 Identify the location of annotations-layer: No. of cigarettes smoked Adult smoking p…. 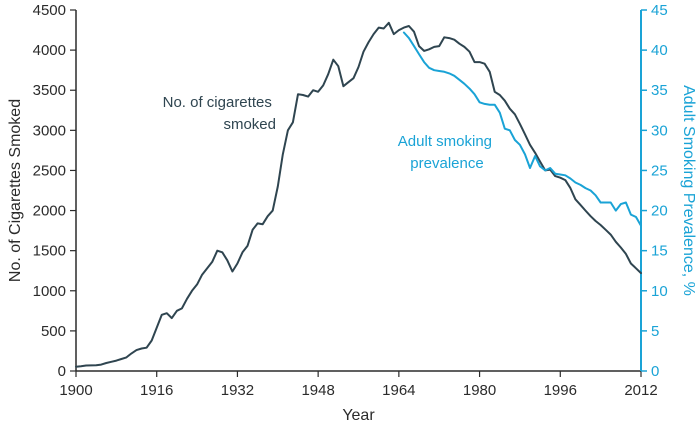
(329, 133).